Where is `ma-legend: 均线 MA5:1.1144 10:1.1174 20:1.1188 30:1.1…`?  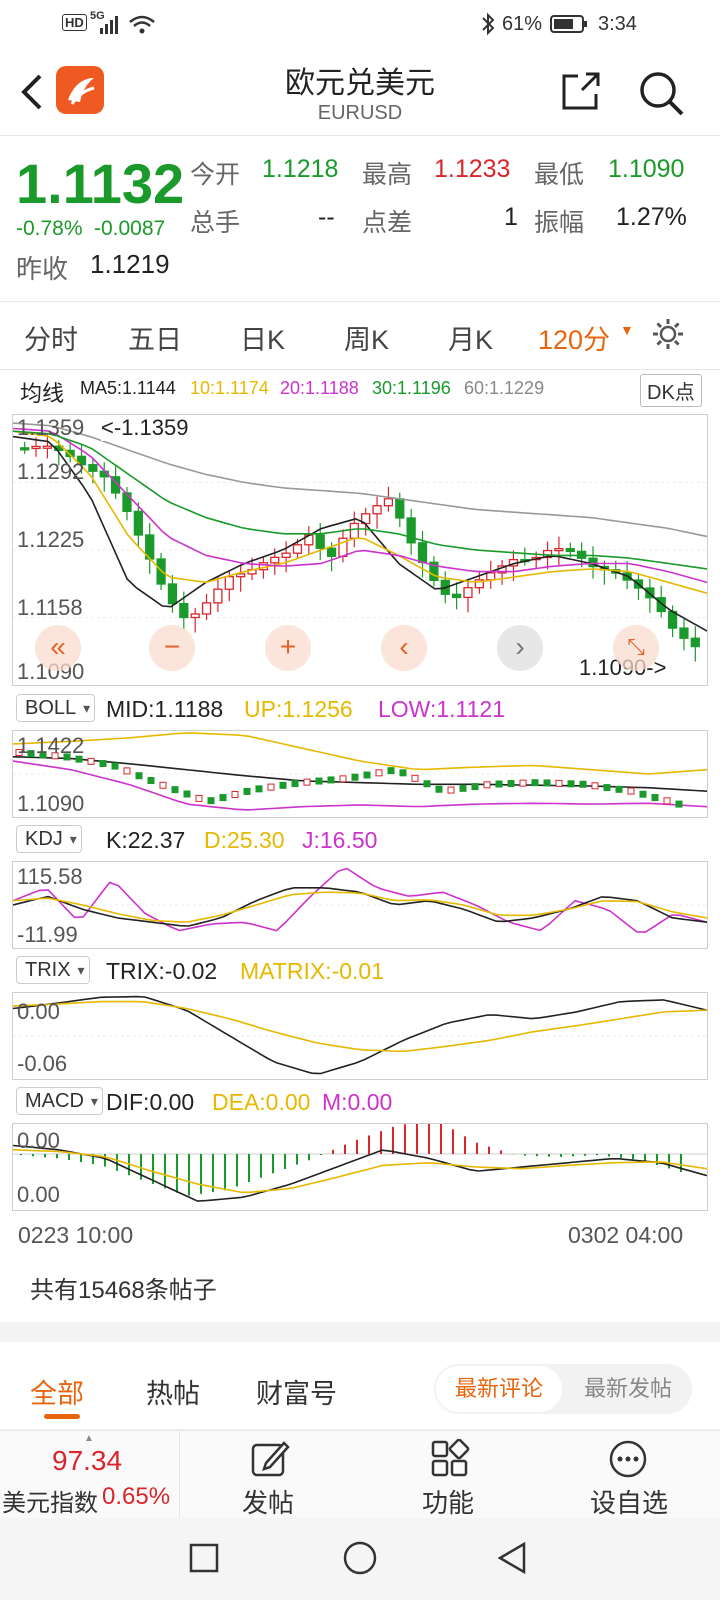 ma-legend: 均线 MA5:1.1144 10:1.1174 20:1.1188 30:1.1… is located at coordinates (365, 390).